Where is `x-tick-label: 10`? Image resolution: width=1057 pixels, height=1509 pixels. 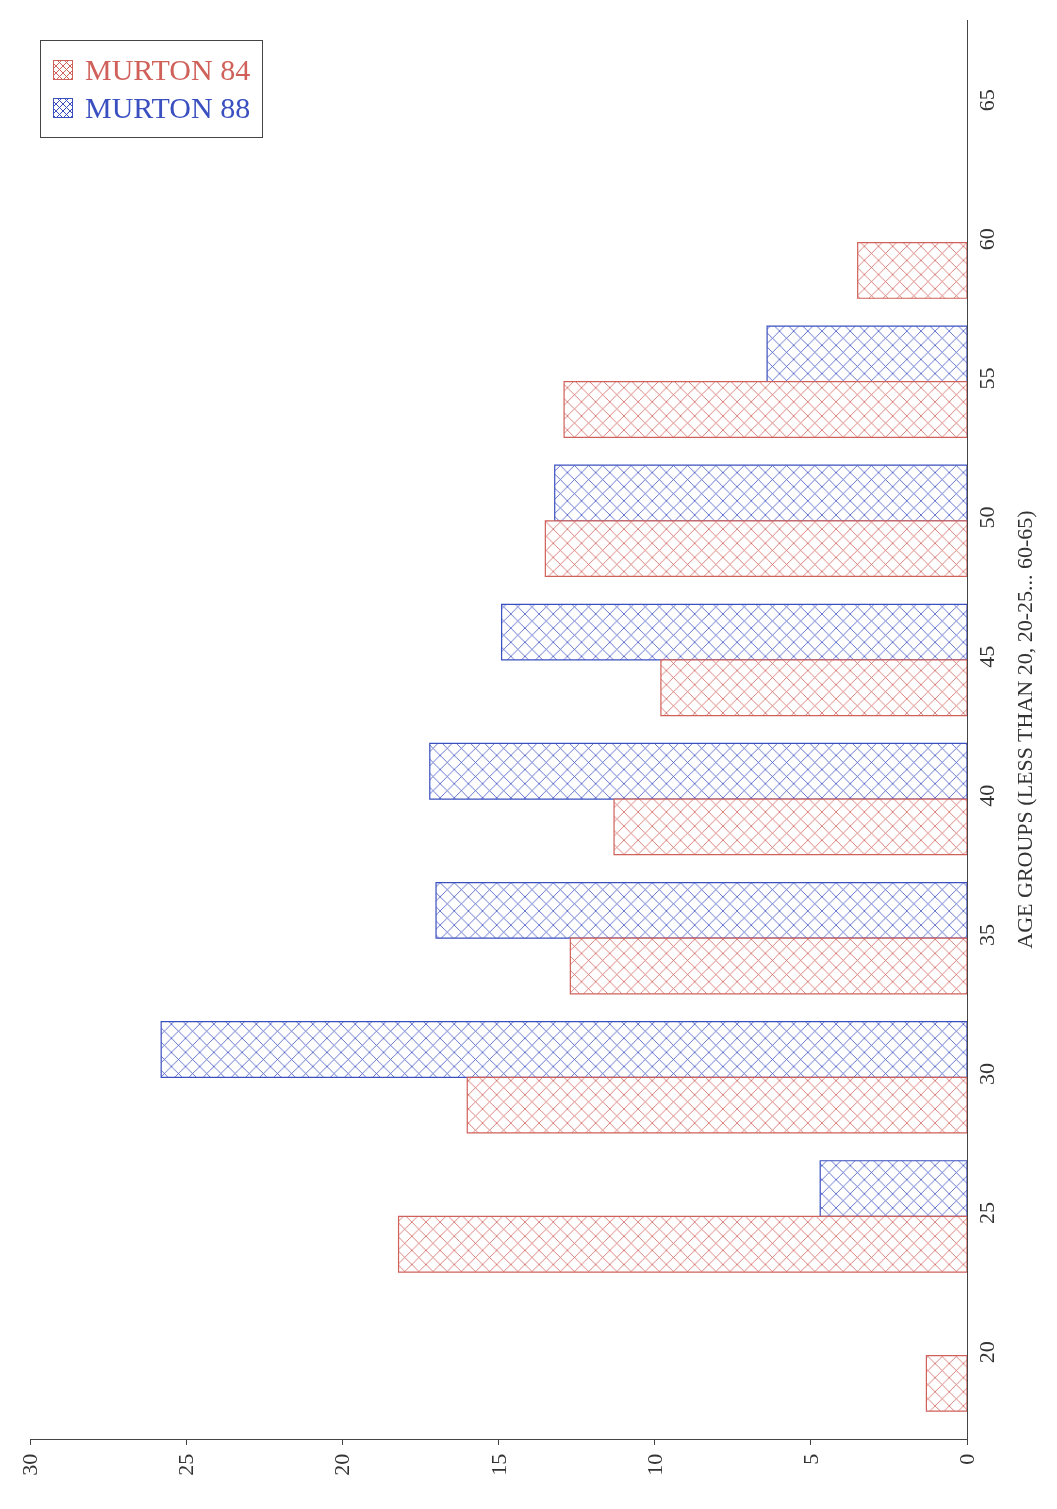 x-tick-label: 10 is located at coordinates (654, 1464).